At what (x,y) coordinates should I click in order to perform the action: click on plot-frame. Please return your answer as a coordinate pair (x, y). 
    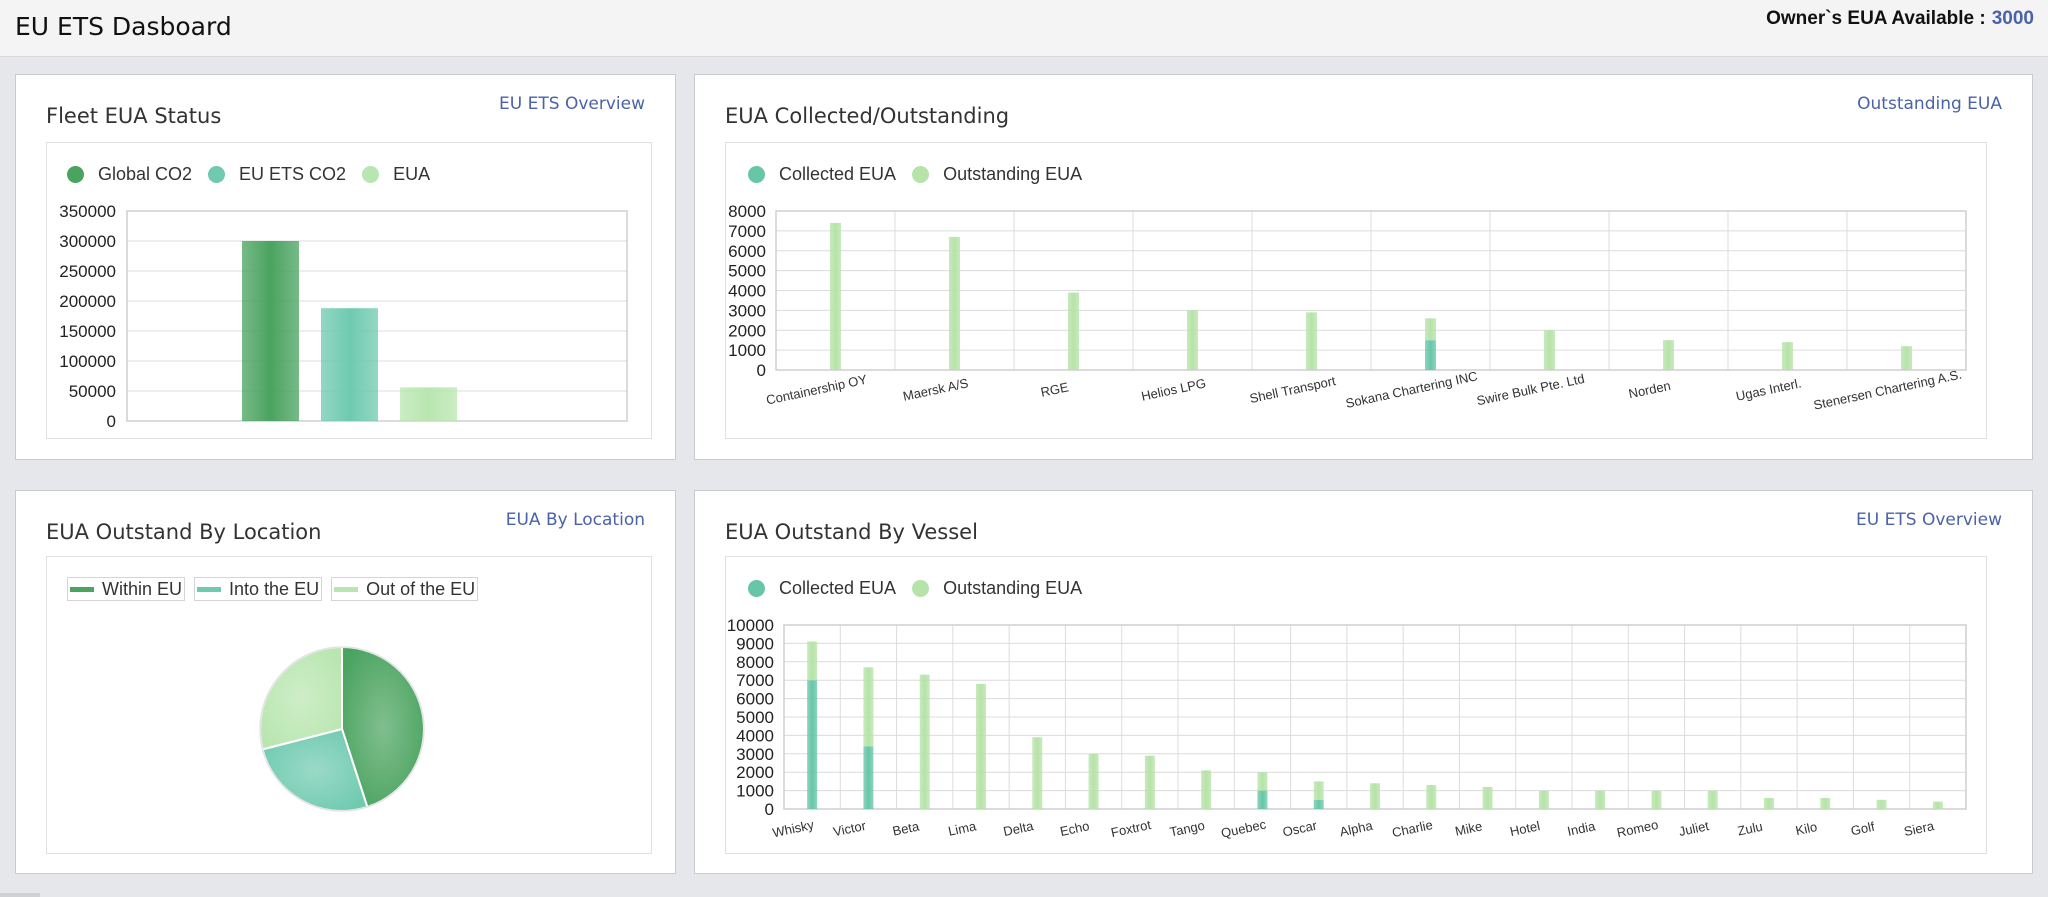
    Looking at the image, I should click on (1371, 290).